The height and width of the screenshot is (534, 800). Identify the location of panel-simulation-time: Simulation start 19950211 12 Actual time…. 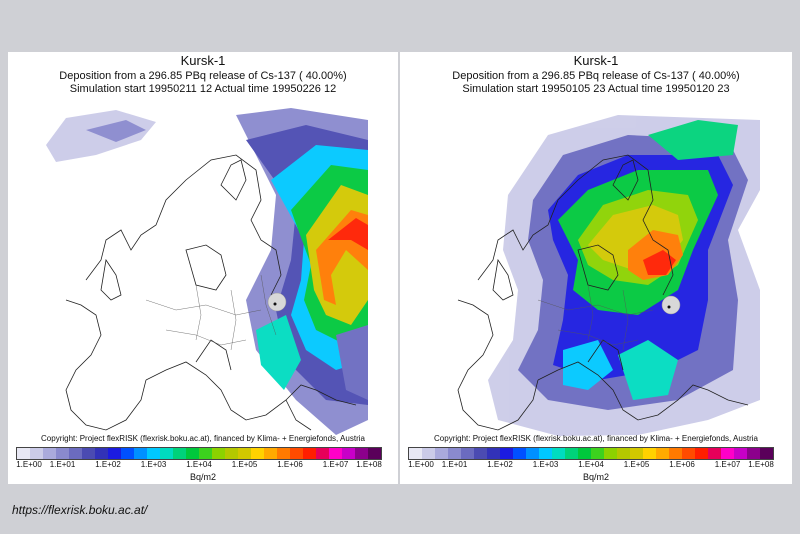
(203, 89).